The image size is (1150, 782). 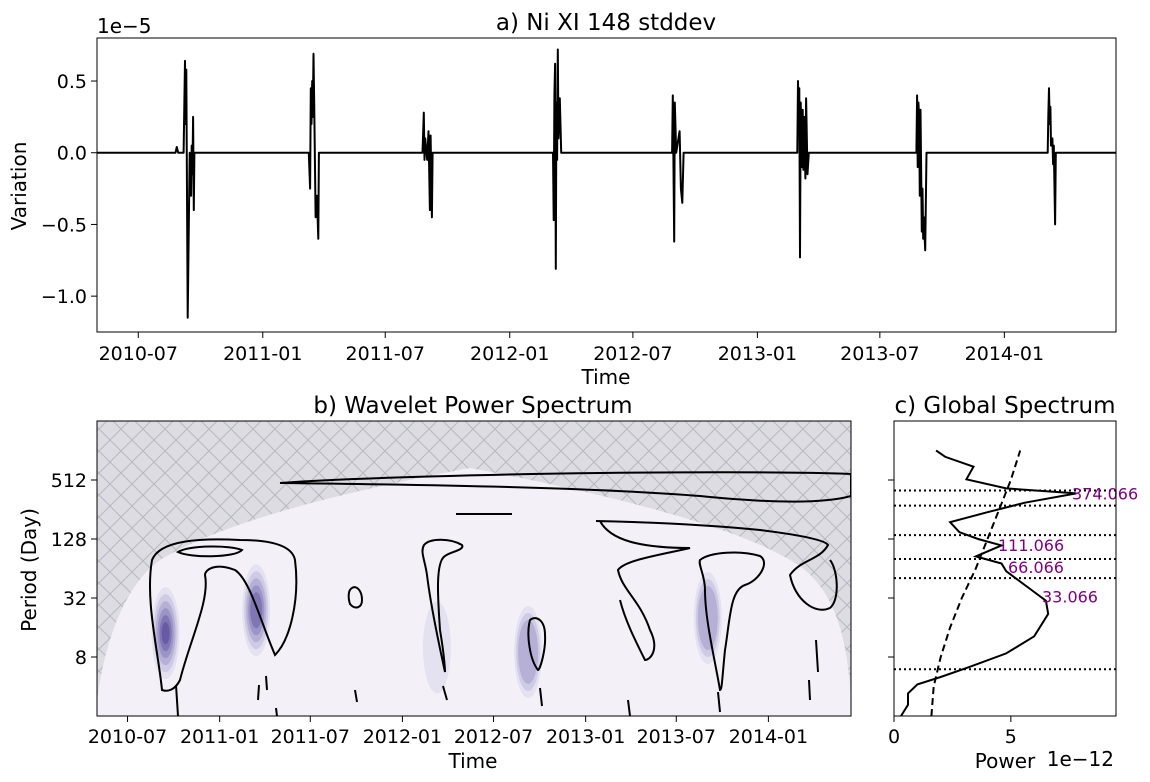 What do you see at coordinates (606, 377) in the screenshot?
I see `panel-a-xlabel: Time` at bounding box center [606, 377].